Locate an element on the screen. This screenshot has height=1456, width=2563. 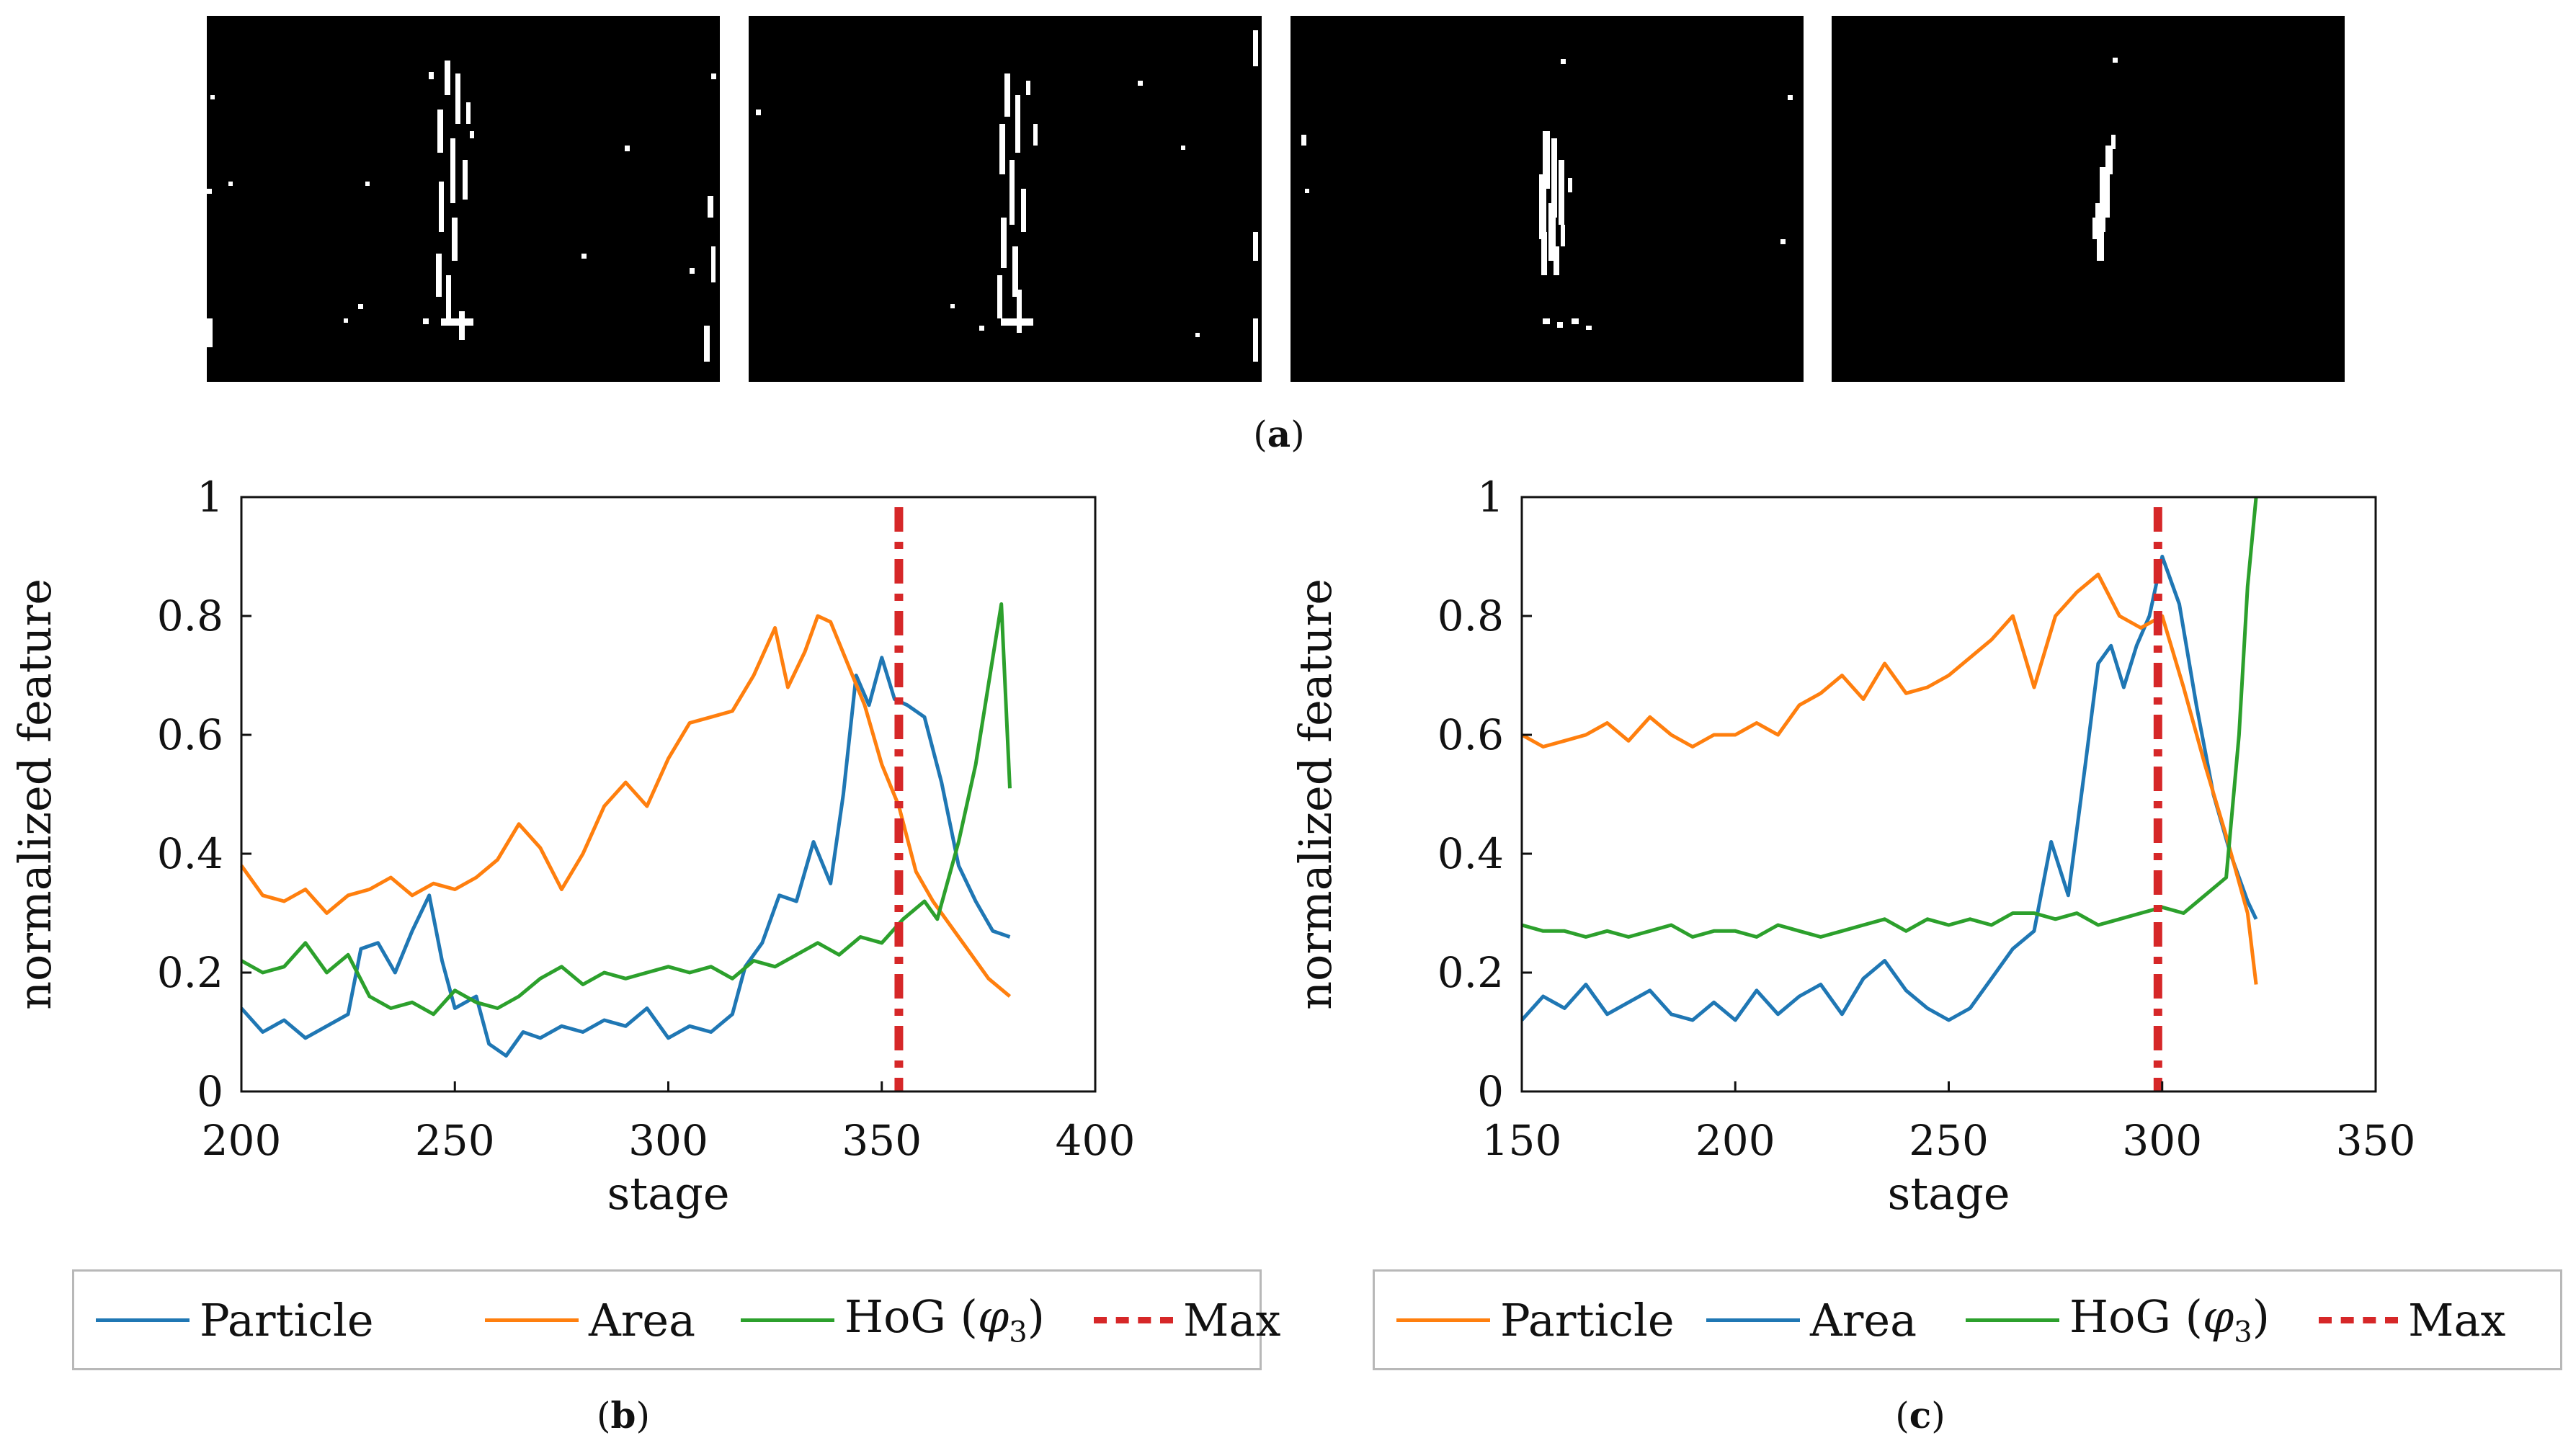
caption-b-letter: b is located at coordinates (623, 1415).